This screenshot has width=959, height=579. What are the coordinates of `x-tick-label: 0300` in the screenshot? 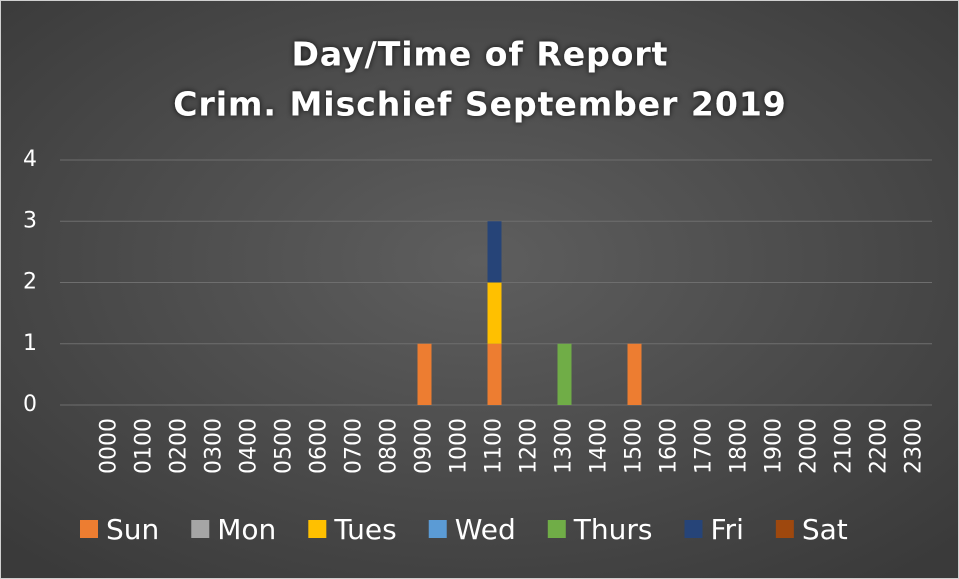 It's located at (214, 446).